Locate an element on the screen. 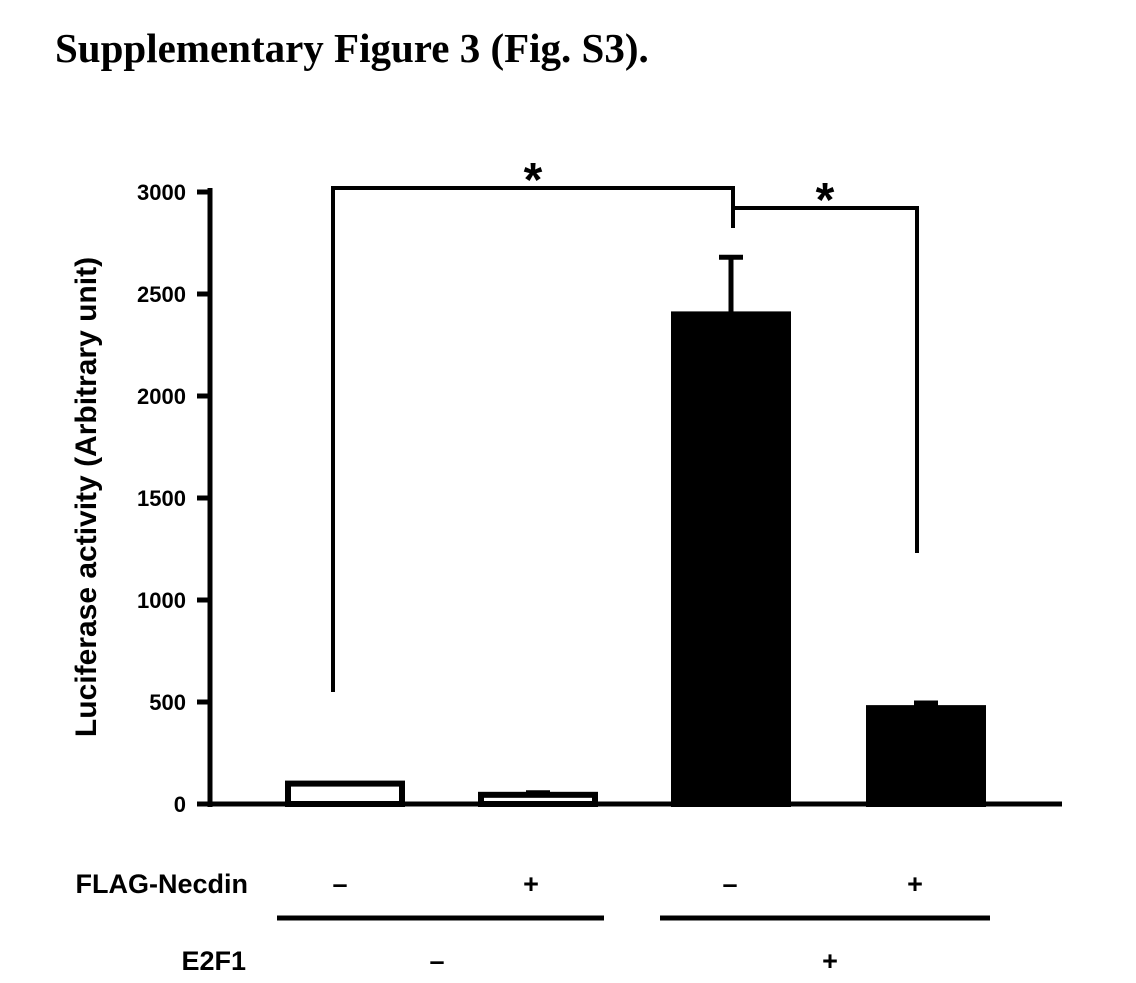 This screenshot has height=983, width=1136. y-tick-label: 1500 is located at coordinates (161, 498).